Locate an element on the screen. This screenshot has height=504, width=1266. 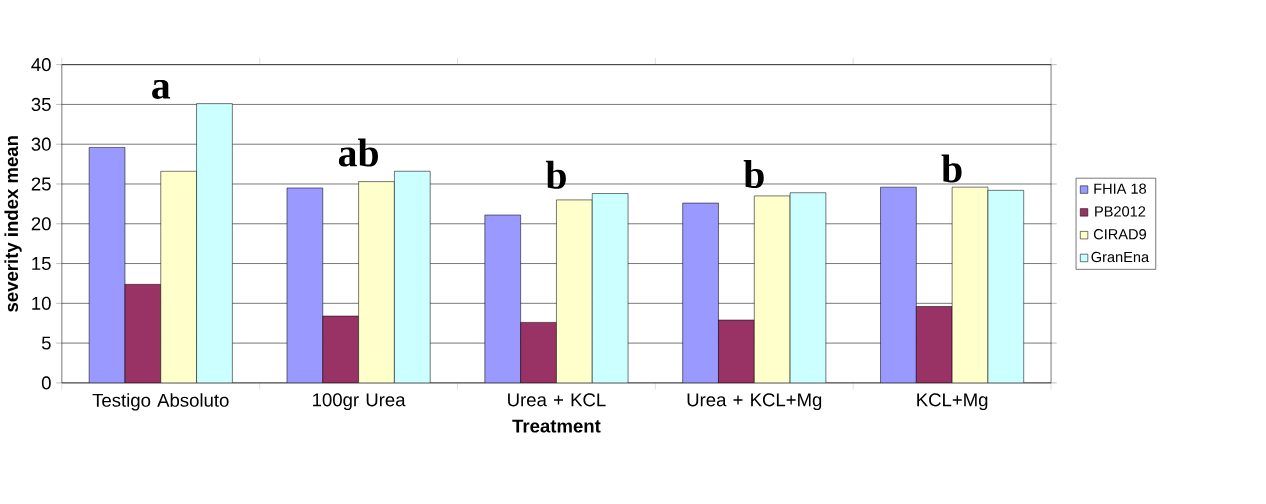
legend-label: PB2012 is located at coordinates (1120, 211).